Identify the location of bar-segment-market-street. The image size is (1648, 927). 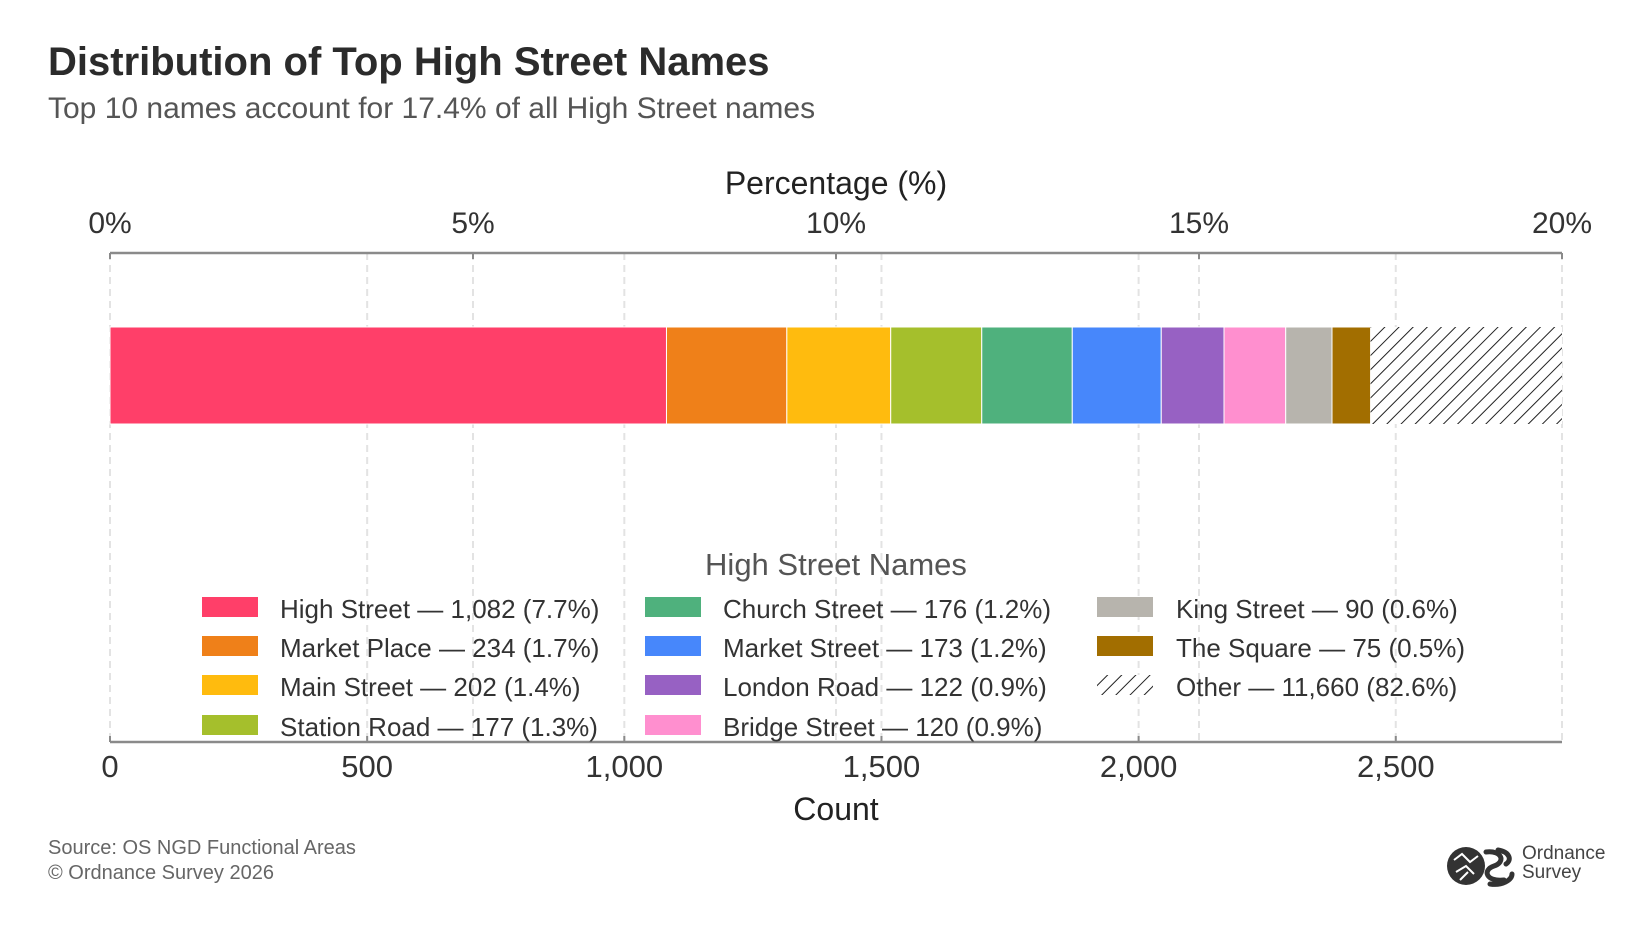
(1116, 375).